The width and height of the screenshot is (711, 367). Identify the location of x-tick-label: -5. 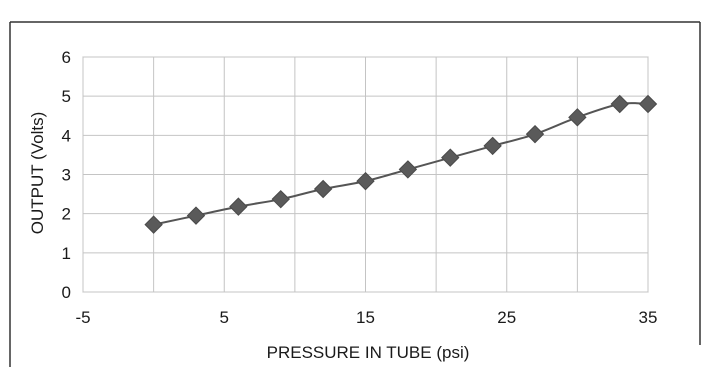
(82, 317).